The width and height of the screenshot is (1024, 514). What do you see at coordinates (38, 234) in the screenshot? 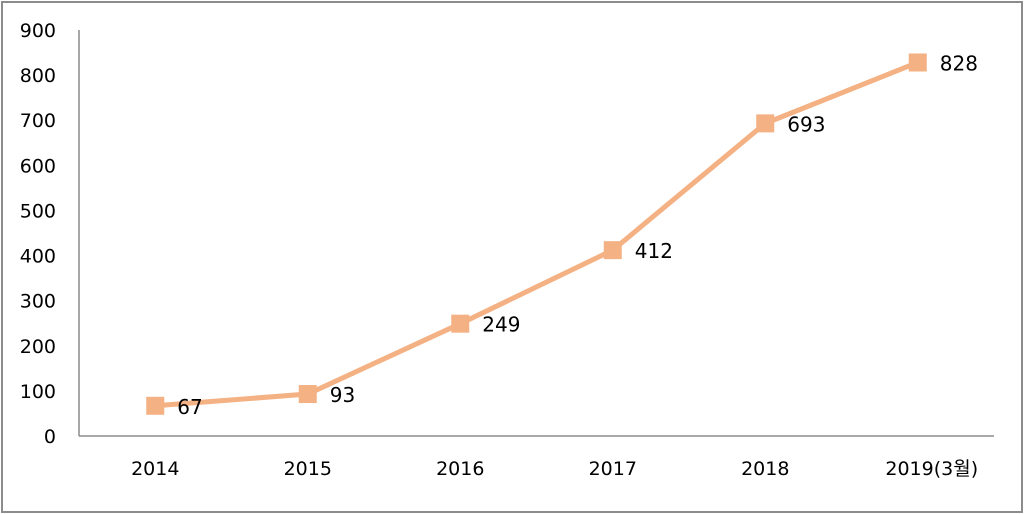
I see `y-axis-ticks: 0 100 200 300 400 500 600 700 800 900` at bounding box center [38, 234].